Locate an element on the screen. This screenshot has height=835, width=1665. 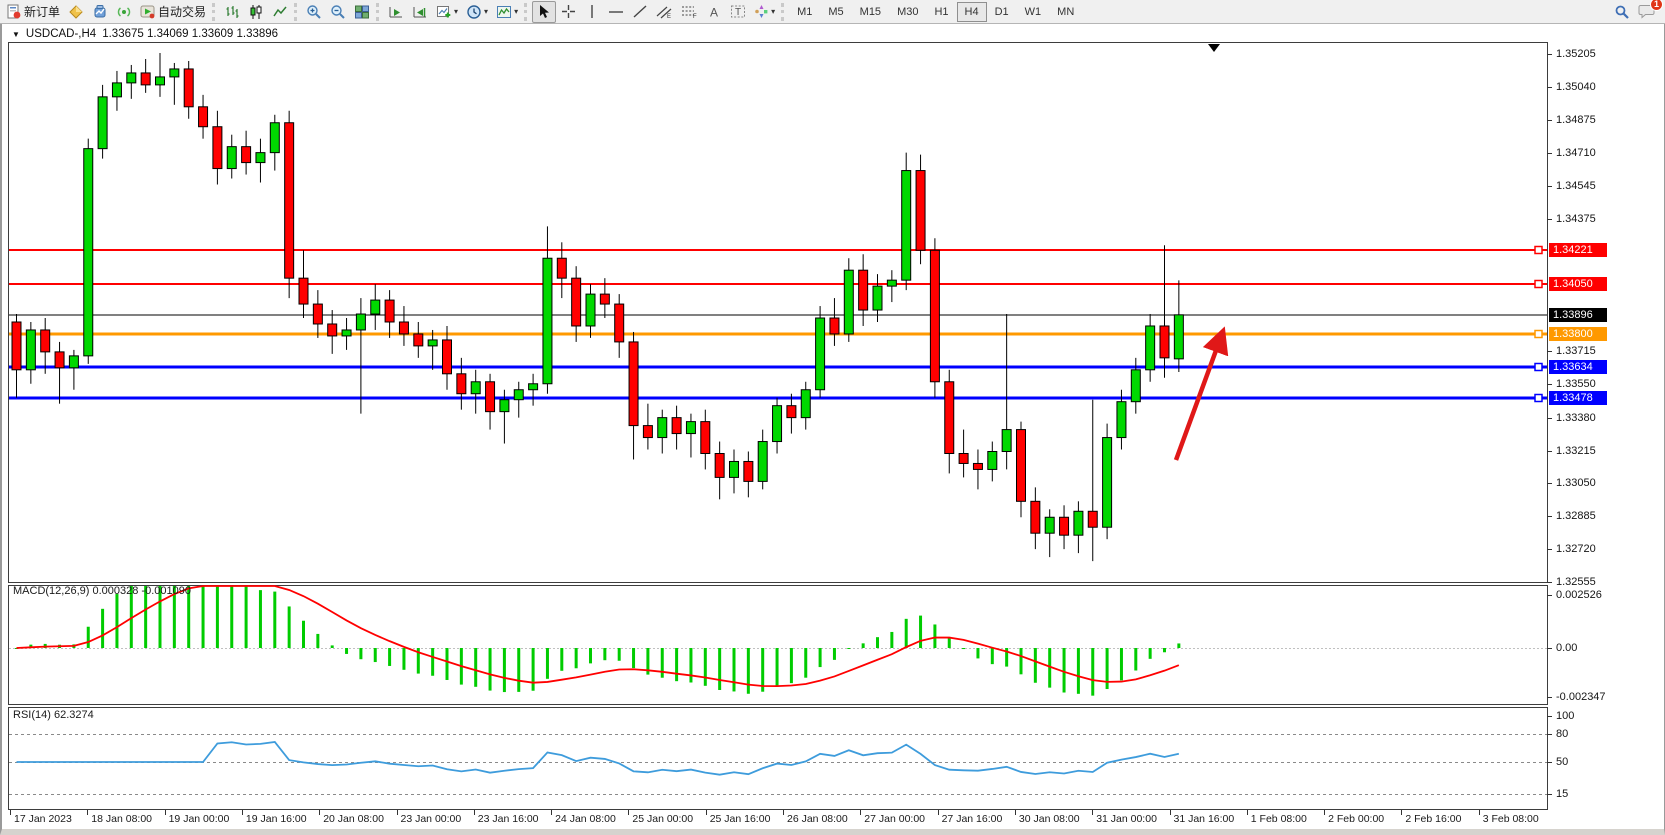
date-axis-label: 24 Jan 08:00 is located at coordinates (585, 819).